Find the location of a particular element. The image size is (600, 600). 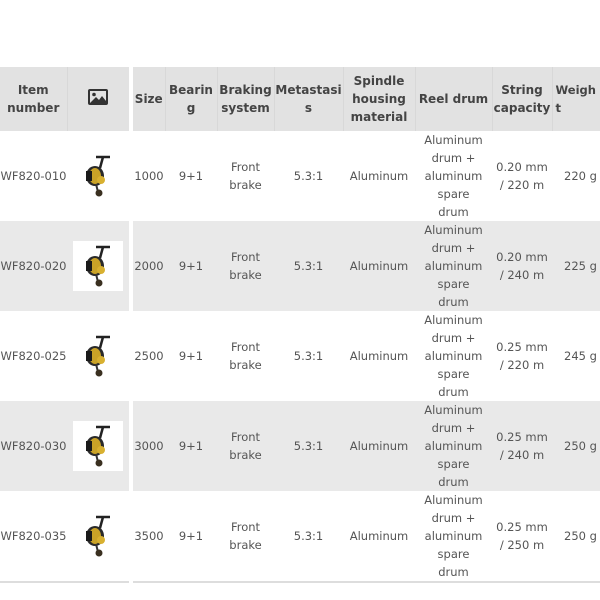

item-number: WF820-020 is located at coordinates (33, 266).